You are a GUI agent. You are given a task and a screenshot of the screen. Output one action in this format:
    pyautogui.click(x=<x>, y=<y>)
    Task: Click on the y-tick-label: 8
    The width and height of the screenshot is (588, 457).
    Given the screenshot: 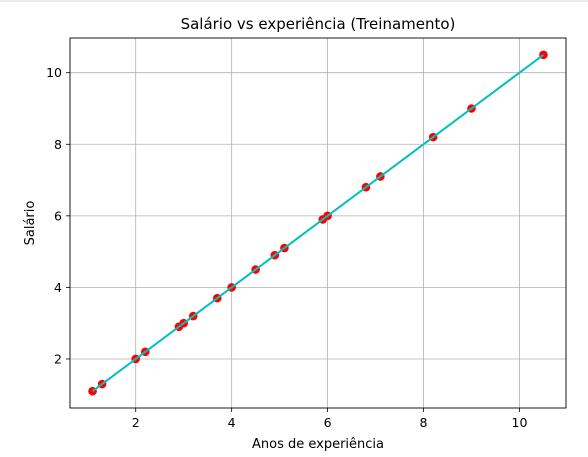 What is the action you would take?
    pyautogui.click(x=58, y=144)
    